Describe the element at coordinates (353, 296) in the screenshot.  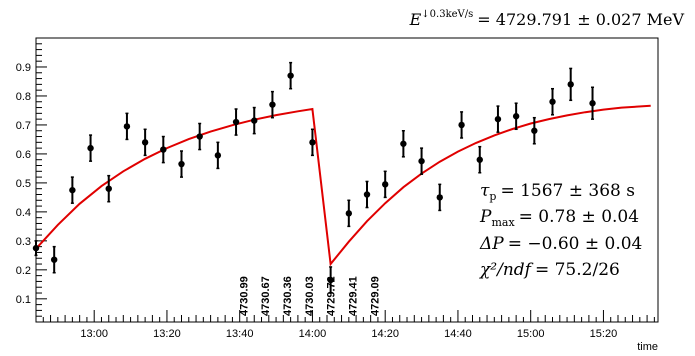
I see `energy-label: 4729.41` at that location.